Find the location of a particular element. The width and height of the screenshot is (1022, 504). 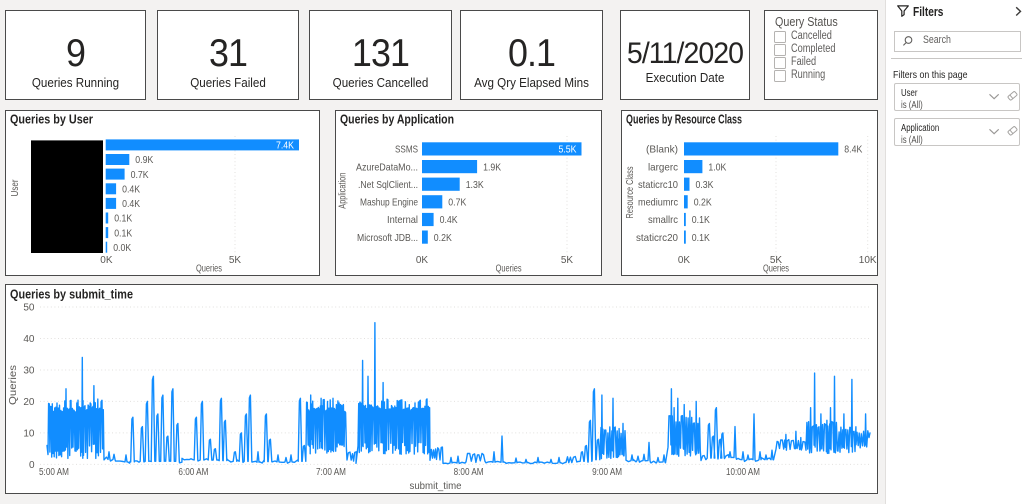

svg-text: User is located at coordinates (15, 188).